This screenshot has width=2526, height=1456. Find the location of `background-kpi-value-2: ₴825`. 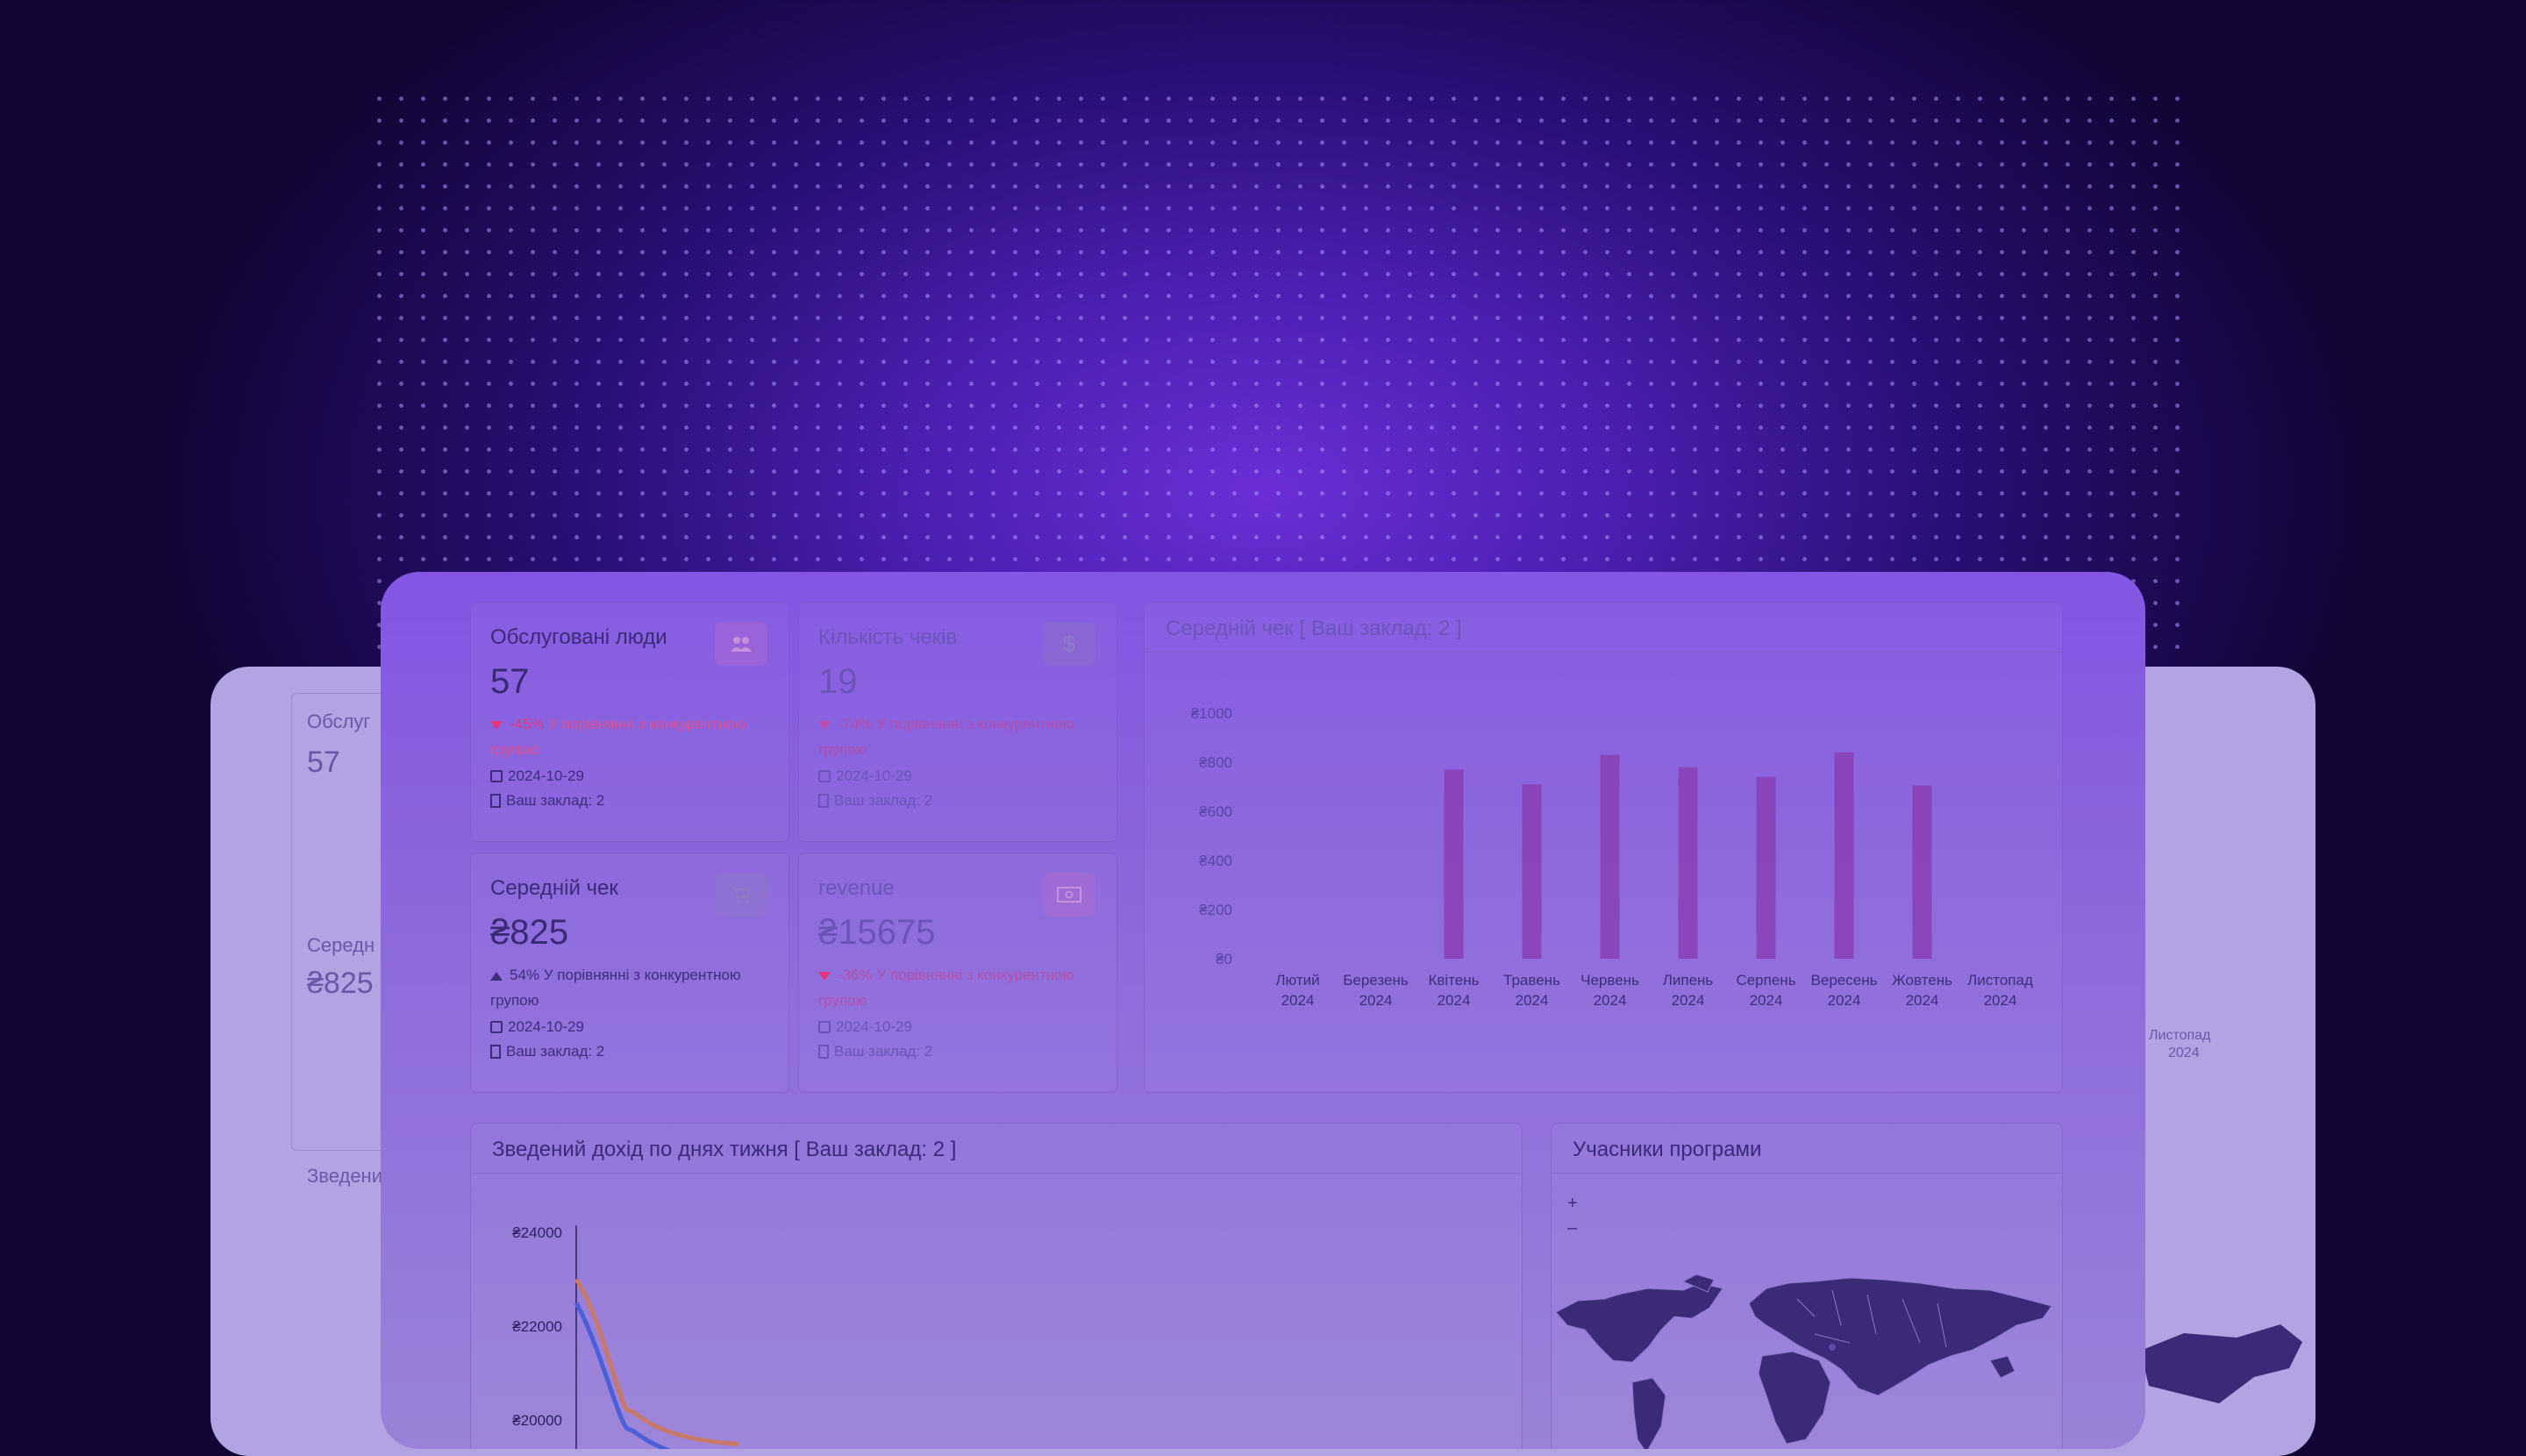

background-kpi-value-2: ₴825 is located at coordinates (340, 983).